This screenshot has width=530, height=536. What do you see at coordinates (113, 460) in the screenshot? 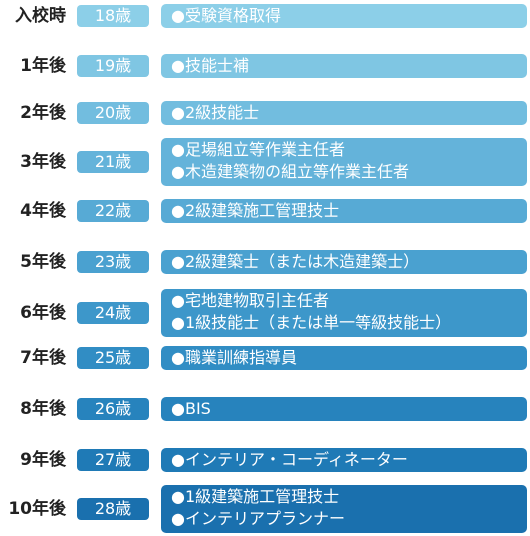
I see `age-badge: 27歳` at bounding box center [113, 460].